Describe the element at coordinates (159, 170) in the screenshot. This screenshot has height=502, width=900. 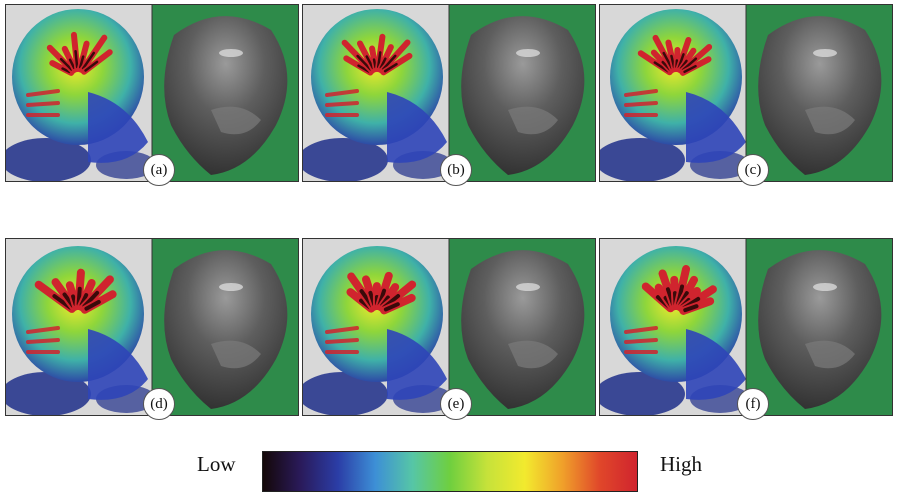
I see `panel-label-a: (a)` at that location.